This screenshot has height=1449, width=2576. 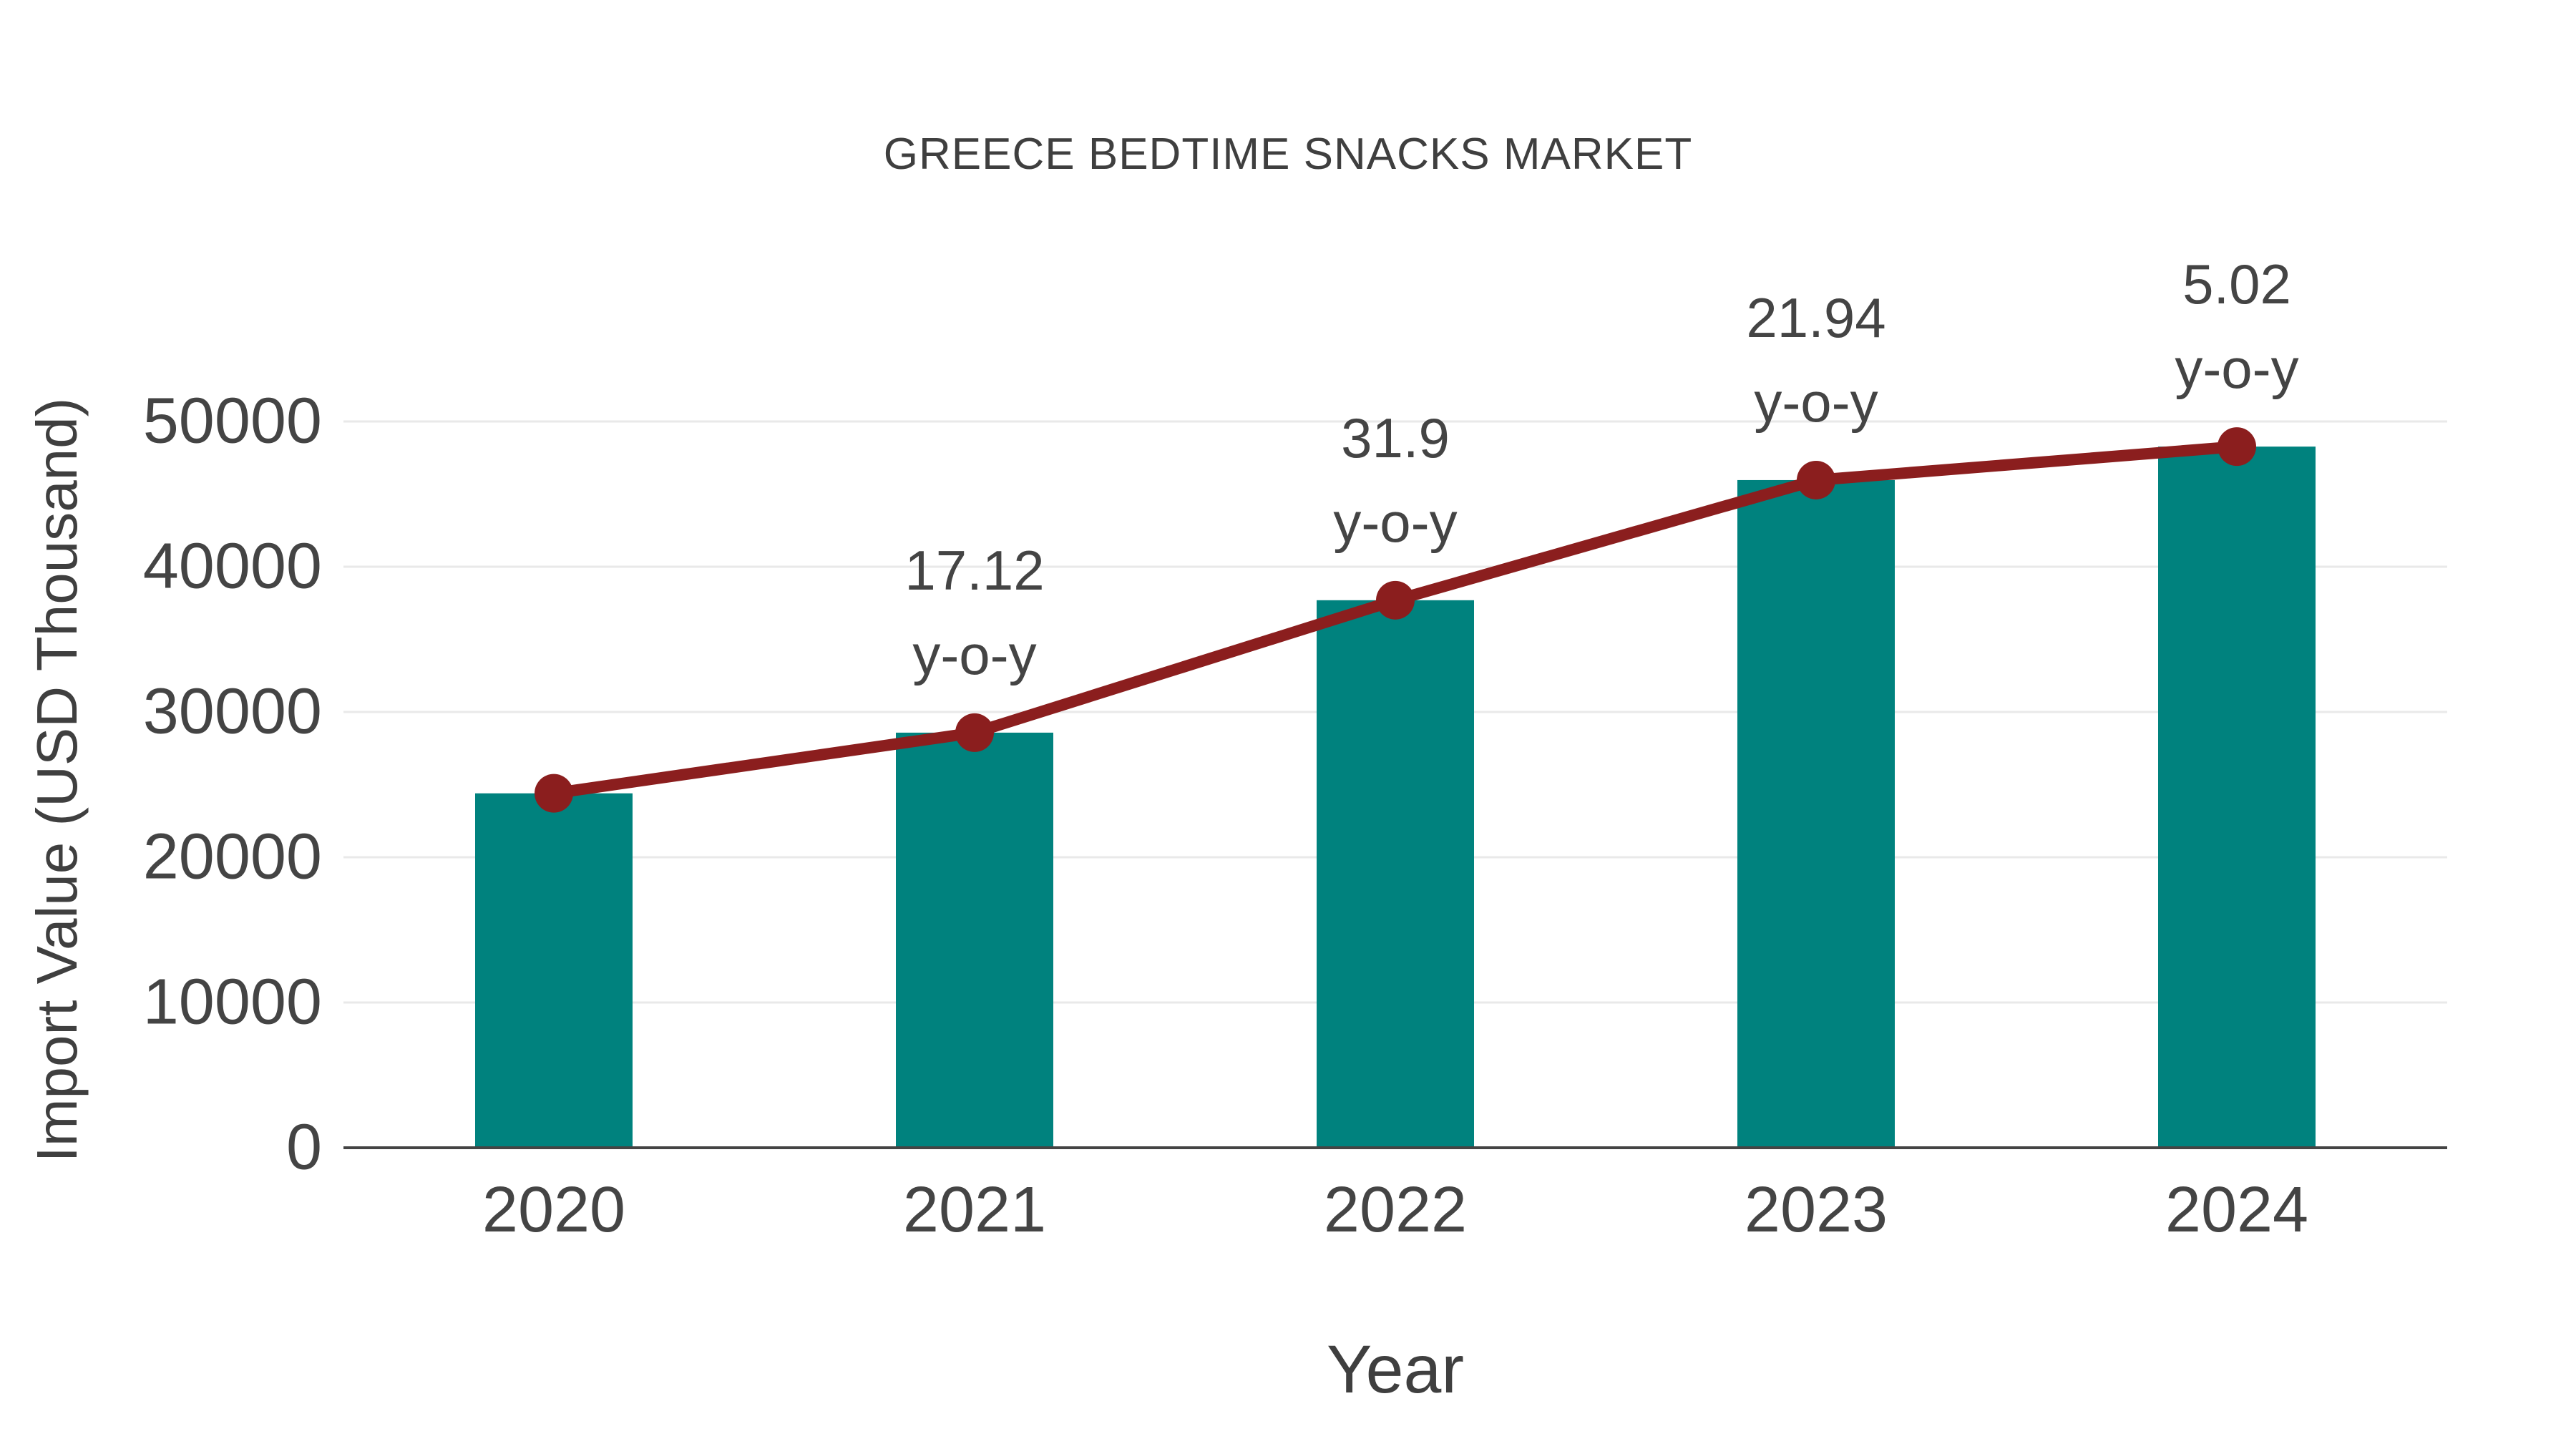 I want to click on yoy-value-2024: 5.02, so click(x=2236, y=284).